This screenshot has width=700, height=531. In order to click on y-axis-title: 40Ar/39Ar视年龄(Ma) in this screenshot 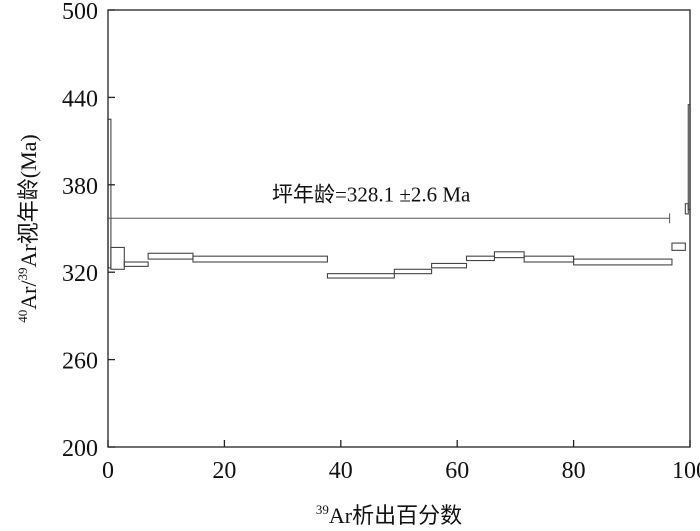, I will do `click(28, 228)`.